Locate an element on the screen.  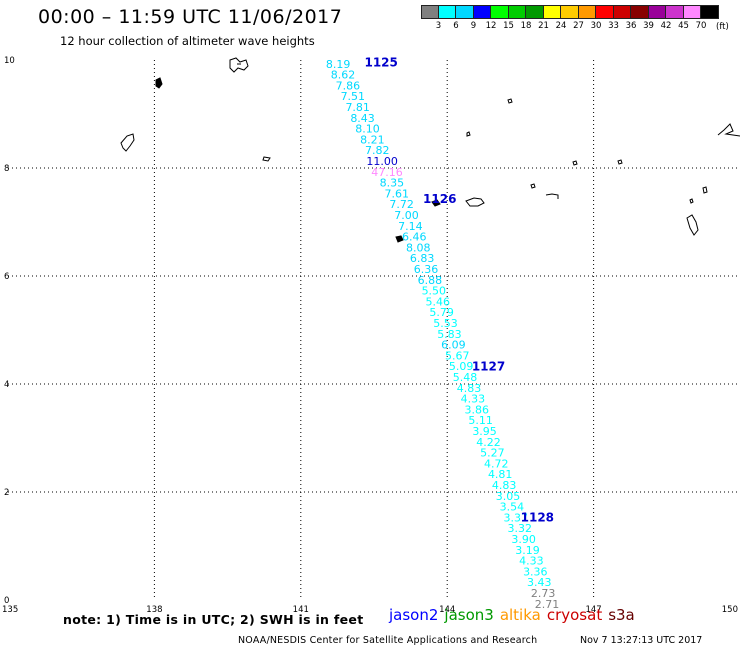
swh-value: 7.81 is located at coordinates (357, 107).